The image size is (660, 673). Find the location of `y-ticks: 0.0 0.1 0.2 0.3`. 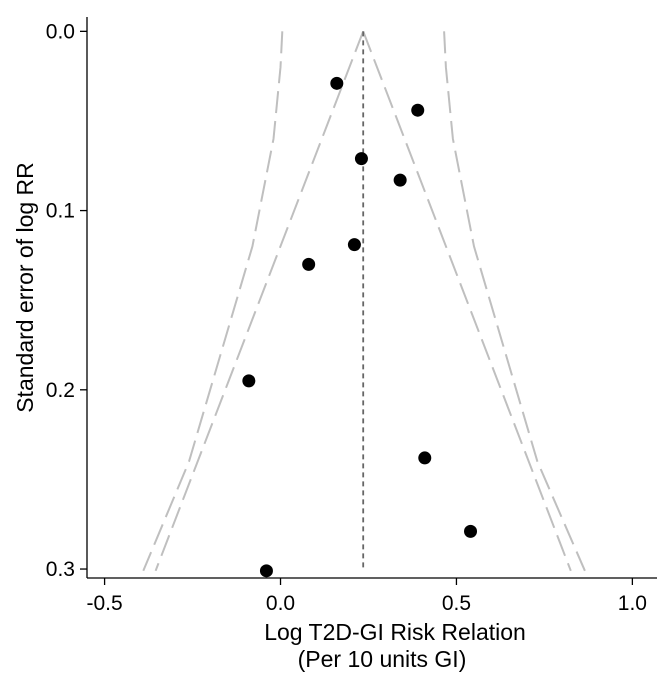

y-ticks: 0.0 0.1 0.2 0.3 is located at coordinates (66, 300).